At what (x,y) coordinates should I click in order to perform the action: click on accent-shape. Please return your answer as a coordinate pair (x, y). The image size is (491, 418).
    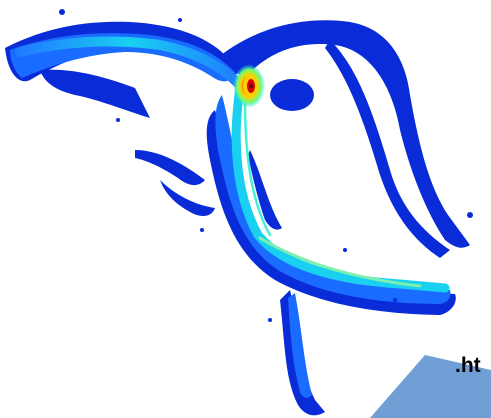
    Looking at the image, I should click on (430, 386).